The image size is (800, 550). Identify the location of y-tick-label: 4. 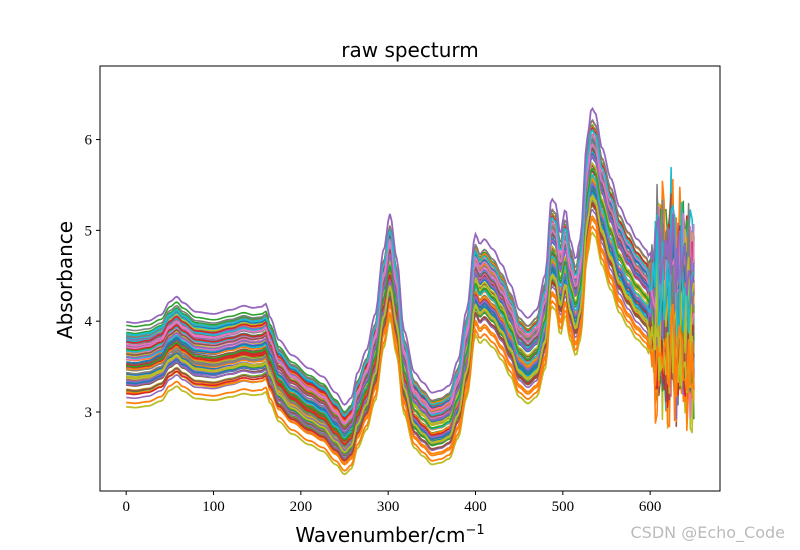
(89, 322).